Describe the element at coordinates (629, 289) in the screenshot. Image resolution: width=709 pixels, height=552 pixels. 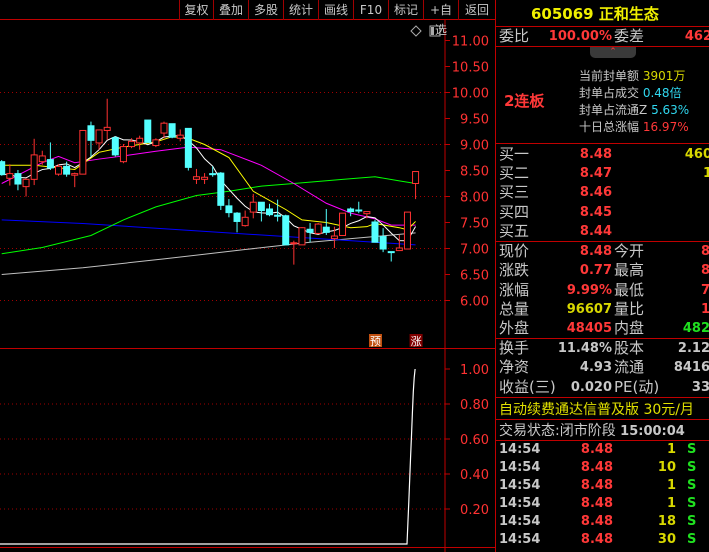
I see `quote-label-2: 最低` at that location.